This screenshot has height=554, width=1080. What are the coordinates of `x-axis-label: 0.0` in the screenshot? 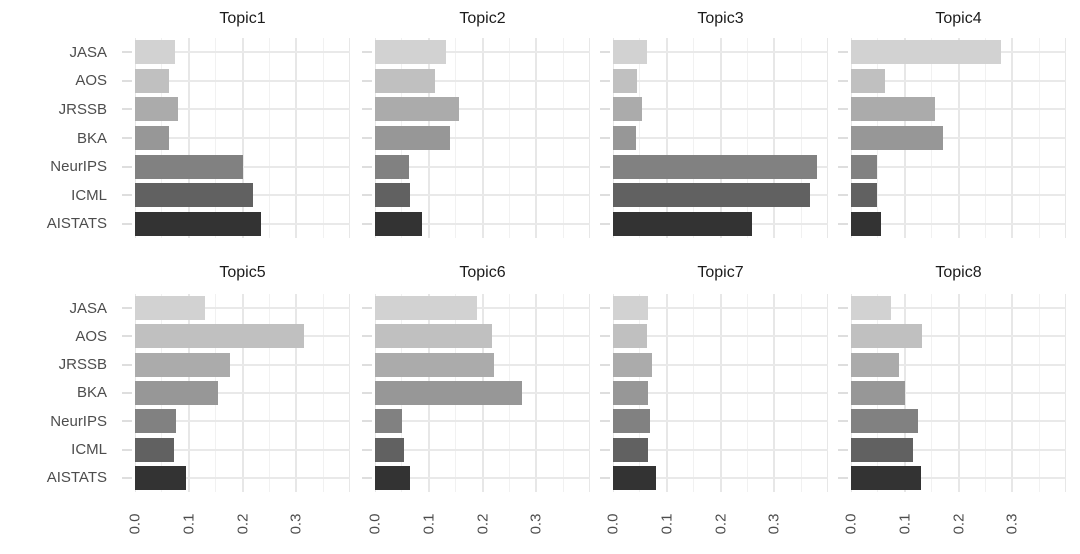 It's located at (613, 524).